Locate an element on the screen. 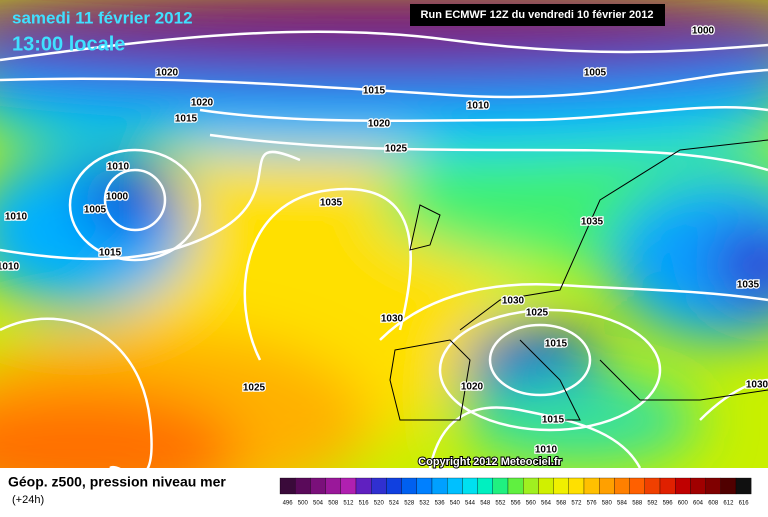 The width and height of the screenshot is (768, 517). colorbar-label: 528 is located at coordinates (409, 504).